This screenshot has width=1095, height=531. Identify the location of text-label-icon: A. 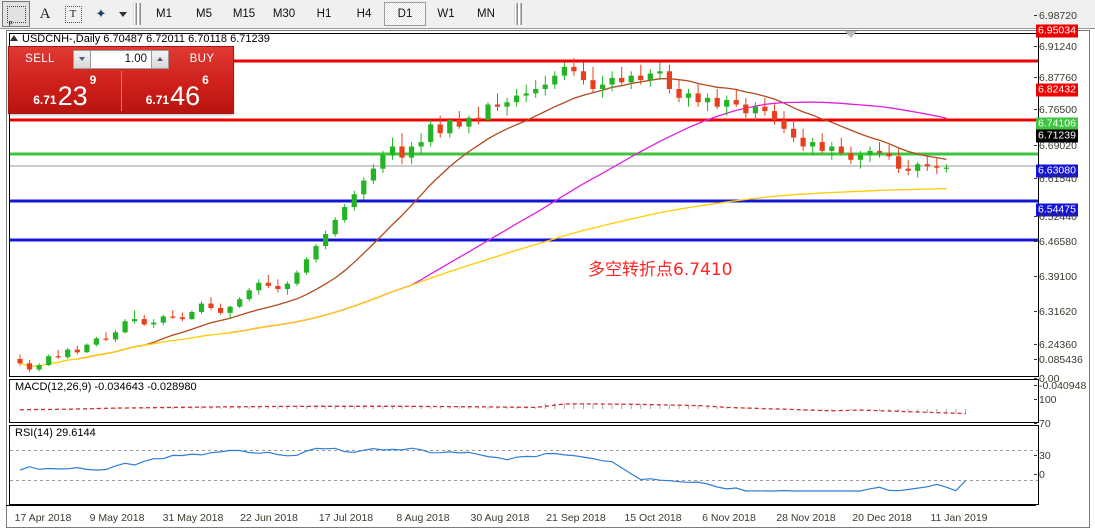
(45, 14).